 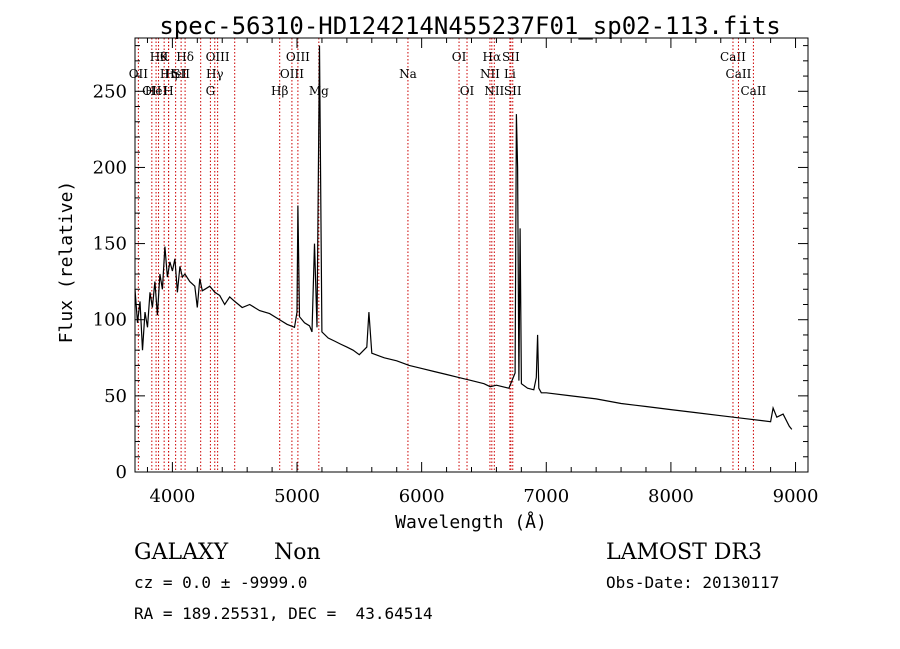 I want to click on spectral-line-label-12: OIII, so click(x=218, y=57).